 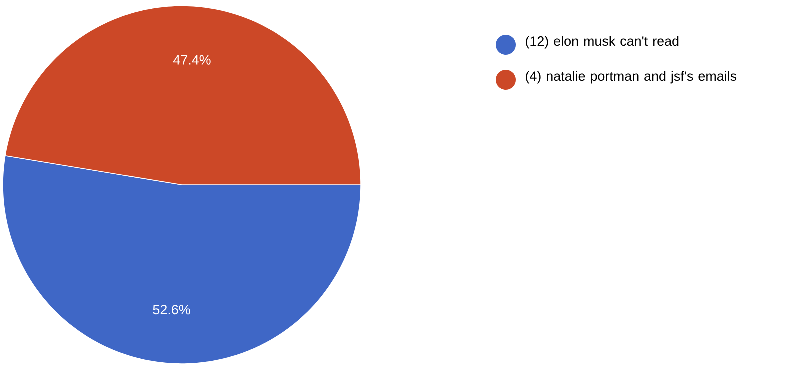 I want to click on legend-label: (12) elon musk can't read, so click(x=602, y=42).